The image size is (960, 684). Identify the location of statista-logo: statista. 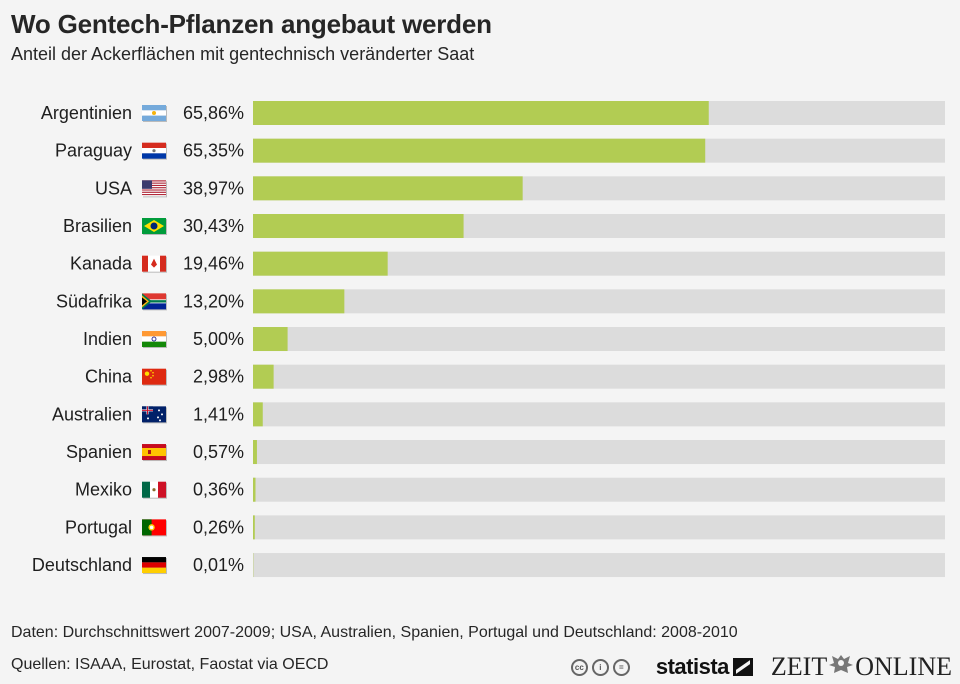
(692, 666).